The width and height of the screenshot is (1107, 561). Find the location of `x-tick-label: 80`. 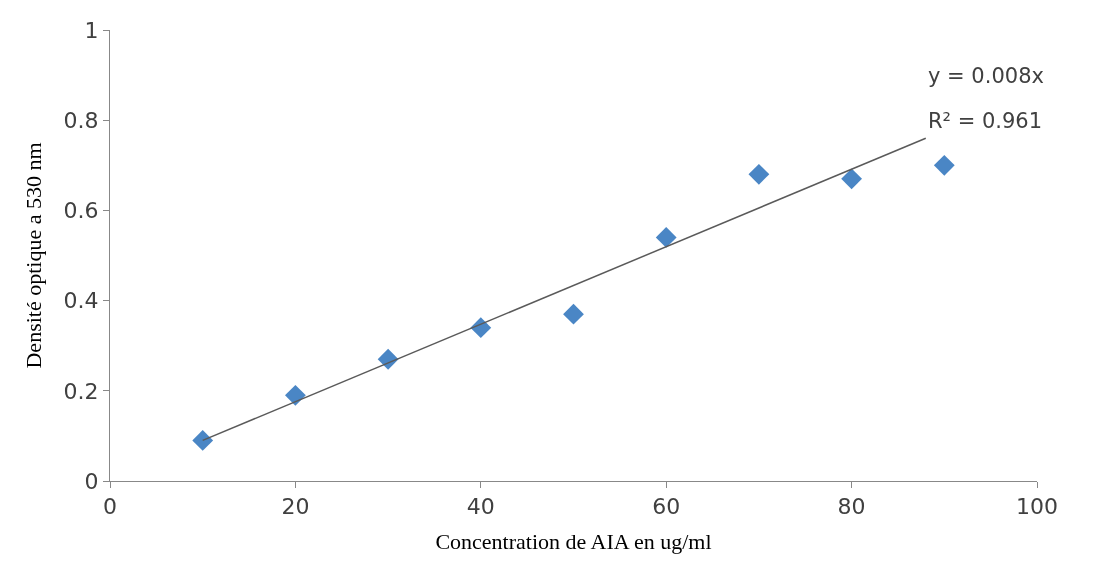

x-tick-label: 80 is located at coordinates (851, 507).